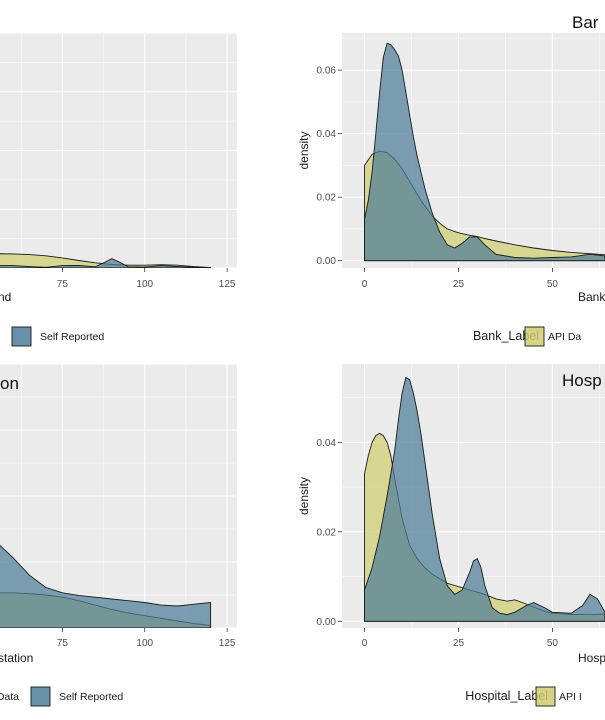  I want to click on legend-title: Hospital_Label, so click(506, 696).